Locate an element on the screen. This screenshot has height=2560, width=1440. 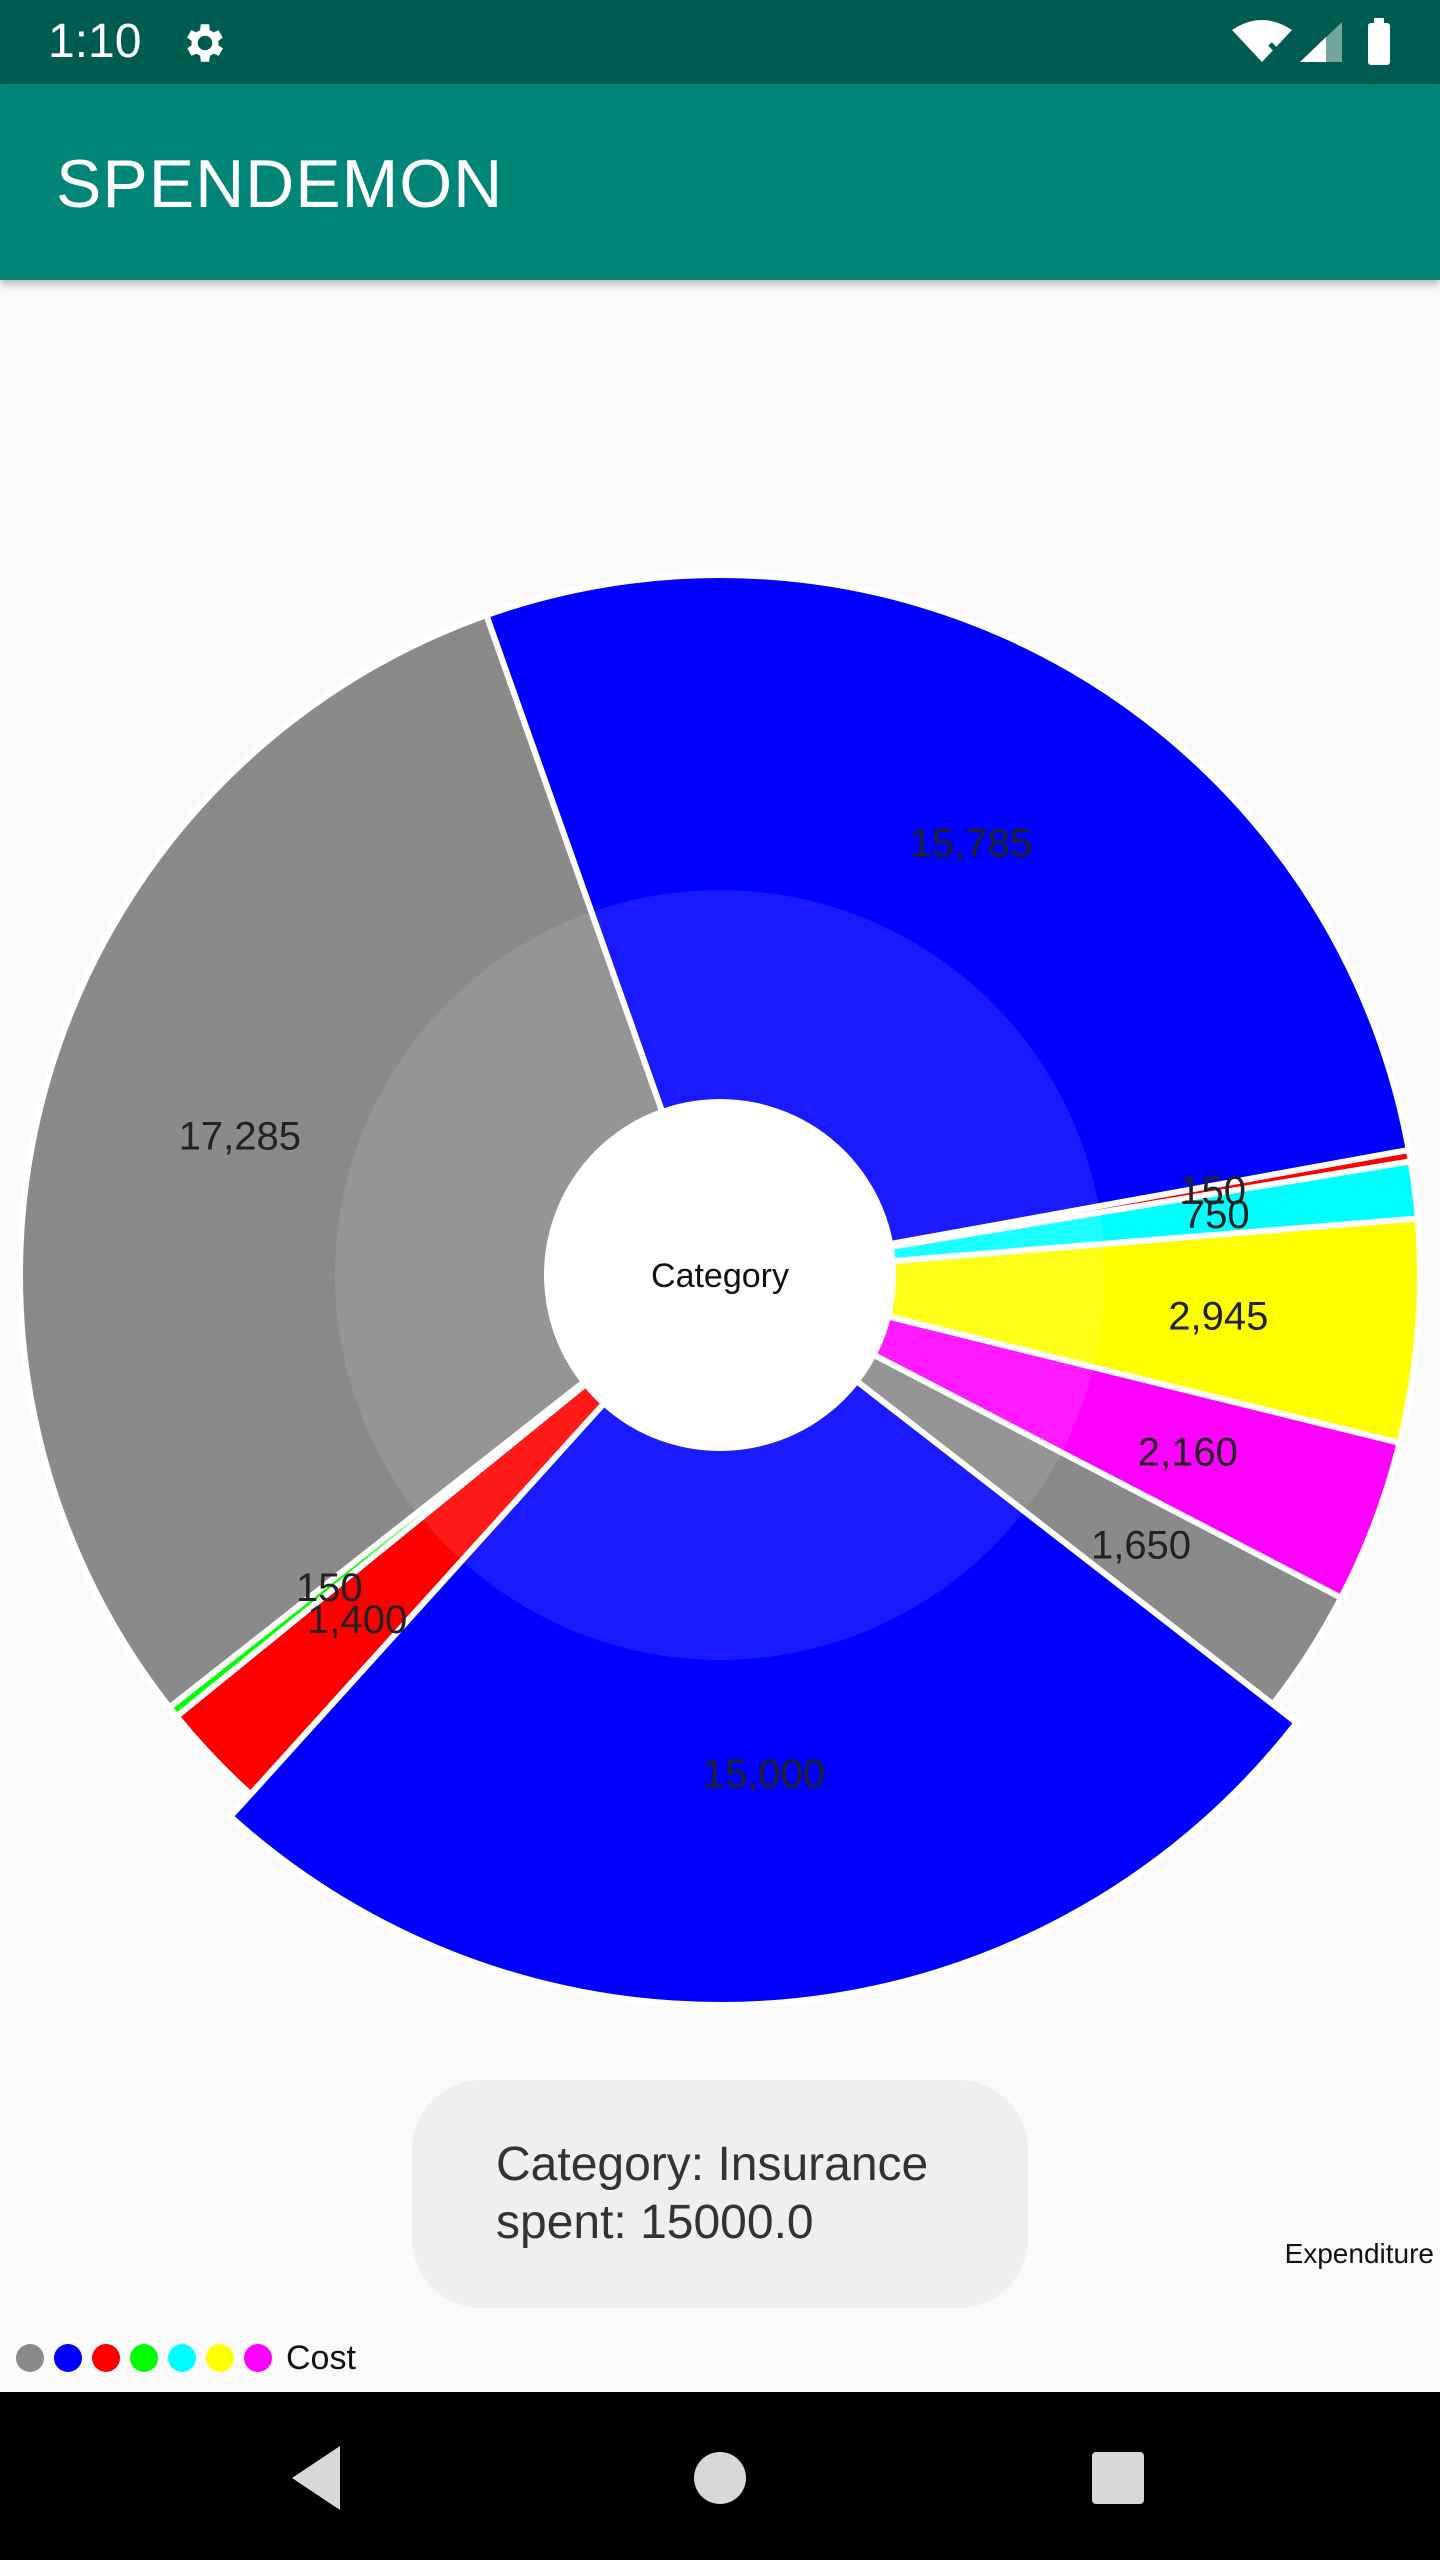
chart-legend: Cost is located at coordinates (186, 2358).